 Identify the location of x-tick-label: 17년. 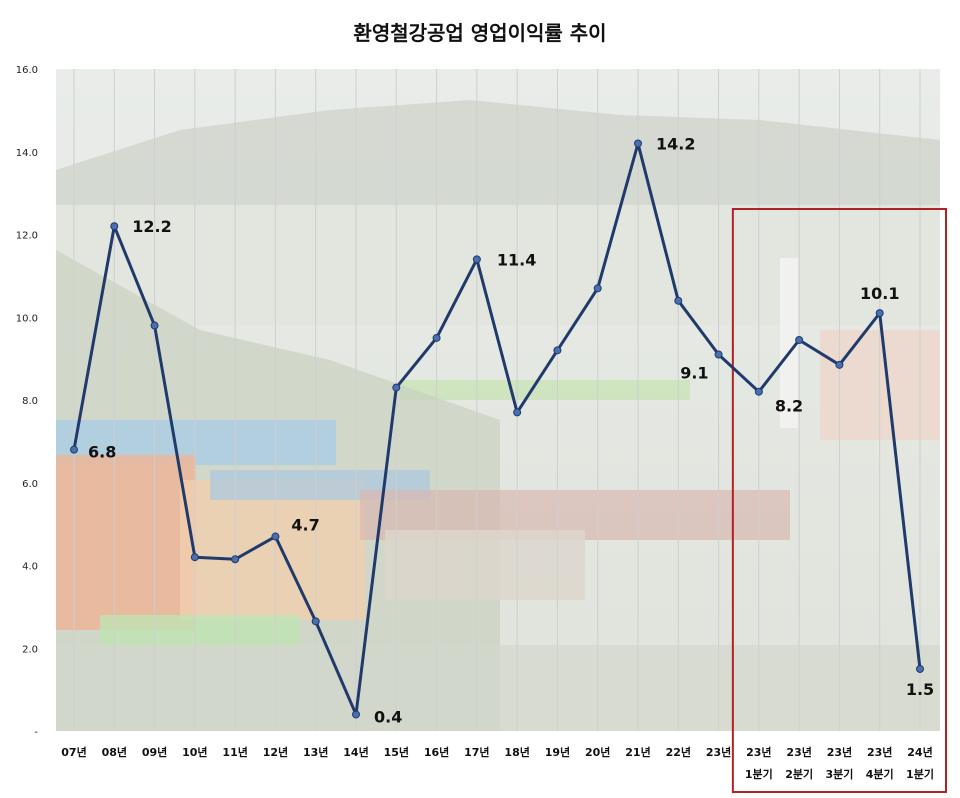
(476, 752).